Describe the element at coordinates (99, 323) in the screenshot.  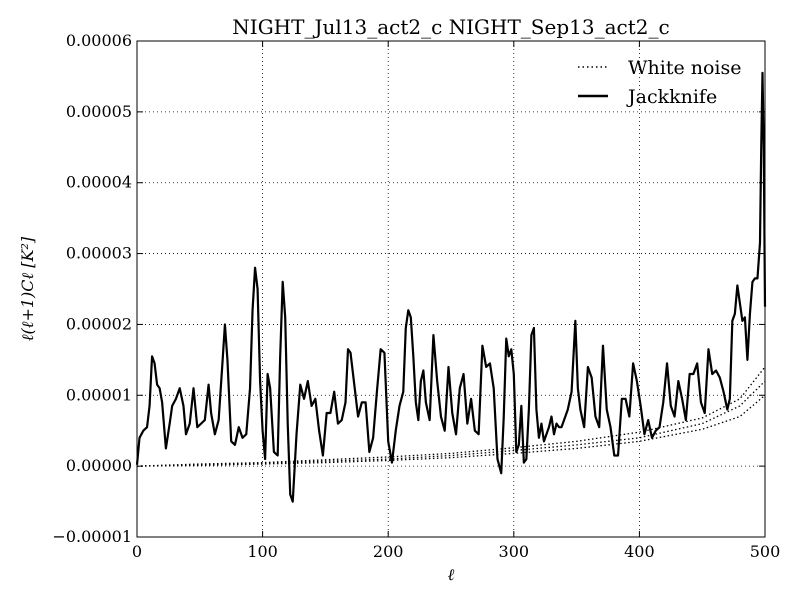
I see `y-tick-label: 0.00002` at that location.